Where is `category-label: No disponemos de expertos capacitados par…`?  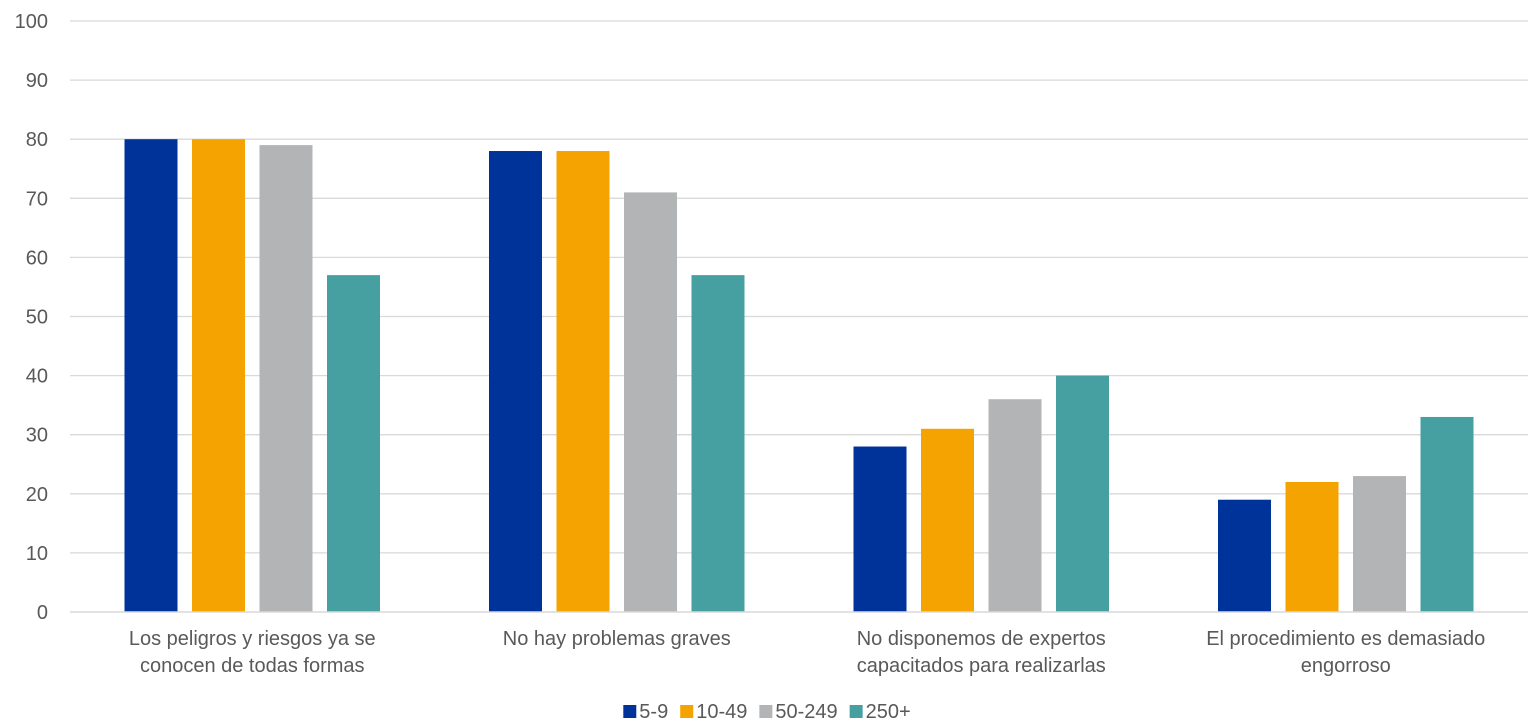 category-label: No disponemos de expertos capacitados par… is located at coordinates (981, 652).